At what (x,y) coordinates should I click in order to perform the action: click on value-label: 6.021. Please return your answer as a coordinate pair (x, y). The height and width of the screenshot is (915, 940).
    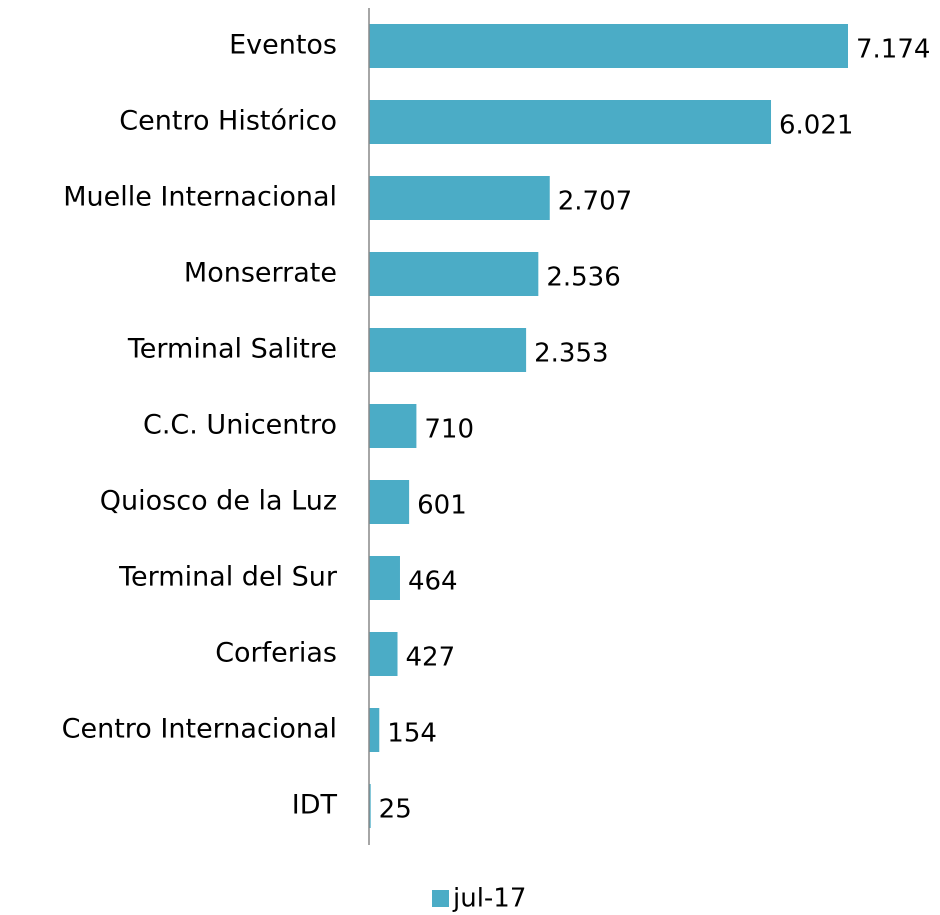
    Looking at the image, I should click on (816, 126).